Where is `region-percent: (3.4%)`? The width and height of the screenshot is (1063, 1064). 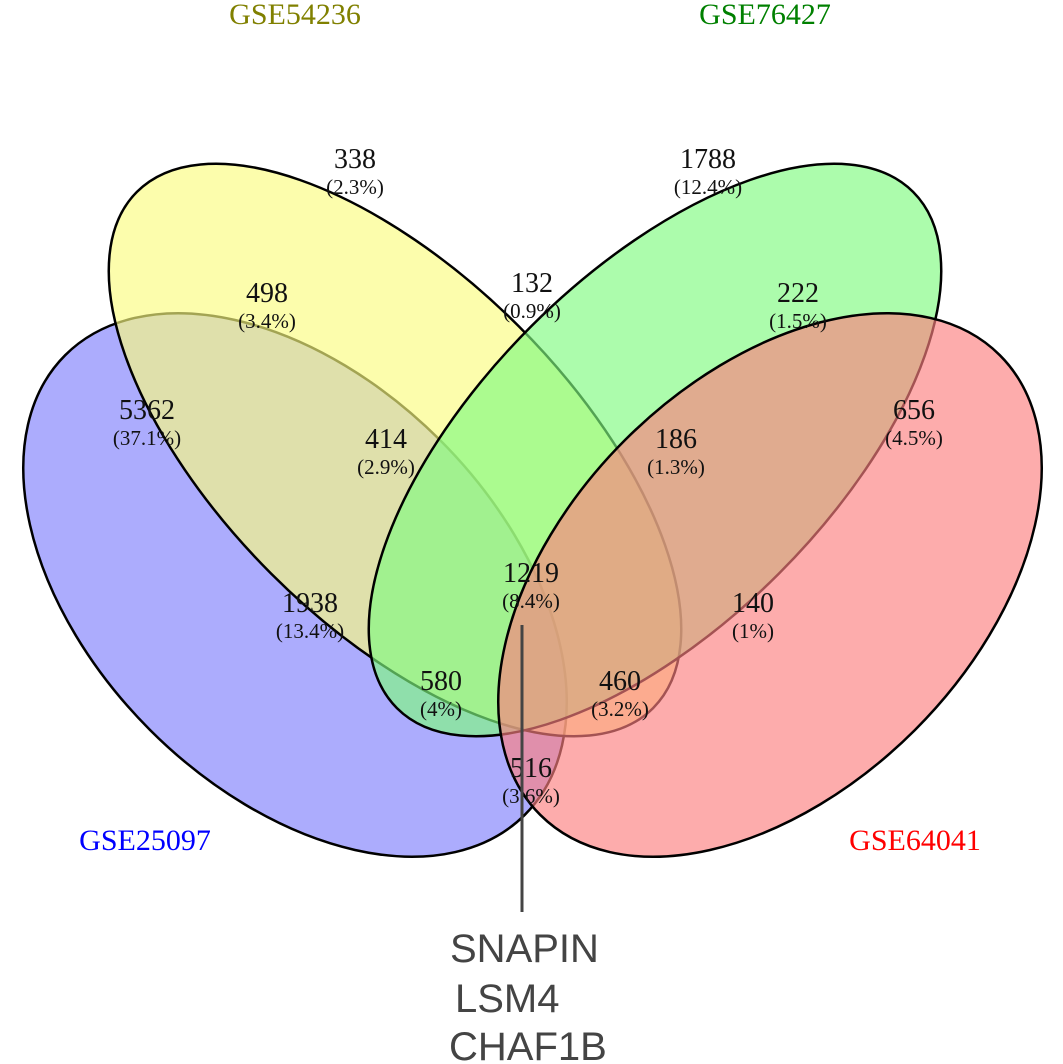
region-percent: (3.4%) is located at coordinates (267, 321).